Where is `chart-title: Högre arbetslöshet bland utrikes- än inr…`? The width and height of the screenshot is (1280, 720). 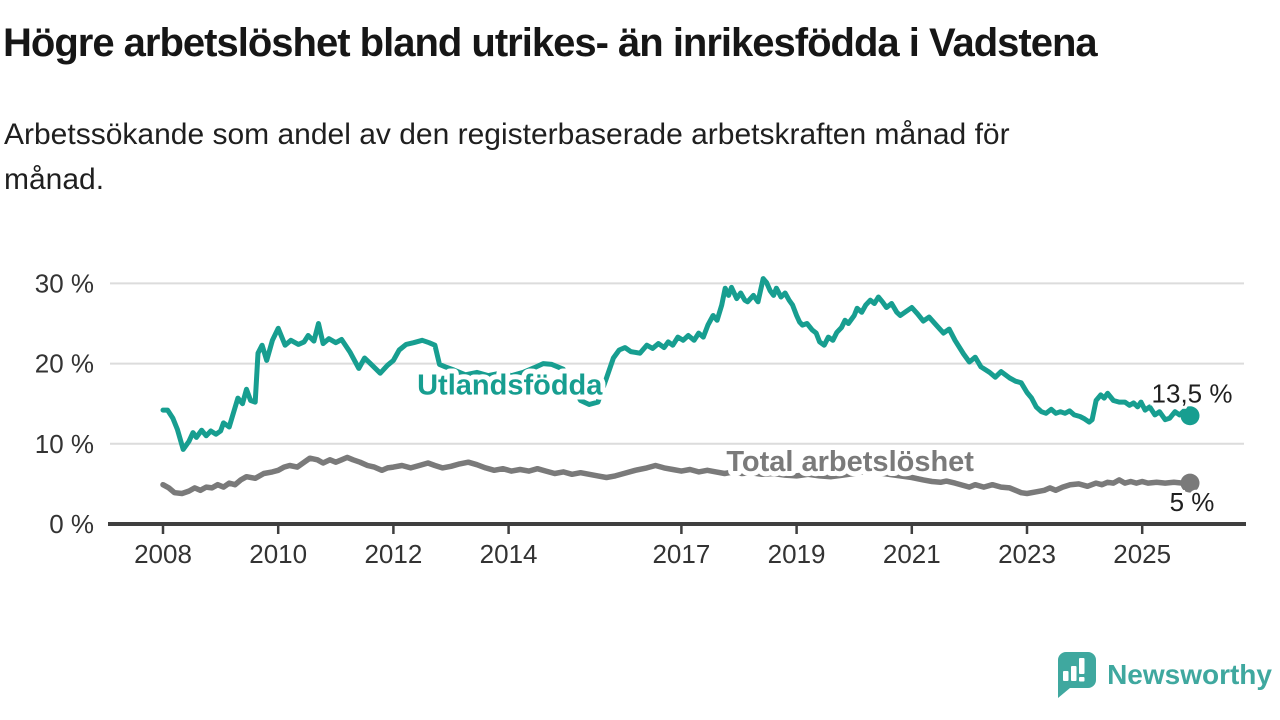
chart-title: Högre arbetslöshet bland utrikes- än inr… is located at coordinates (550, 43).